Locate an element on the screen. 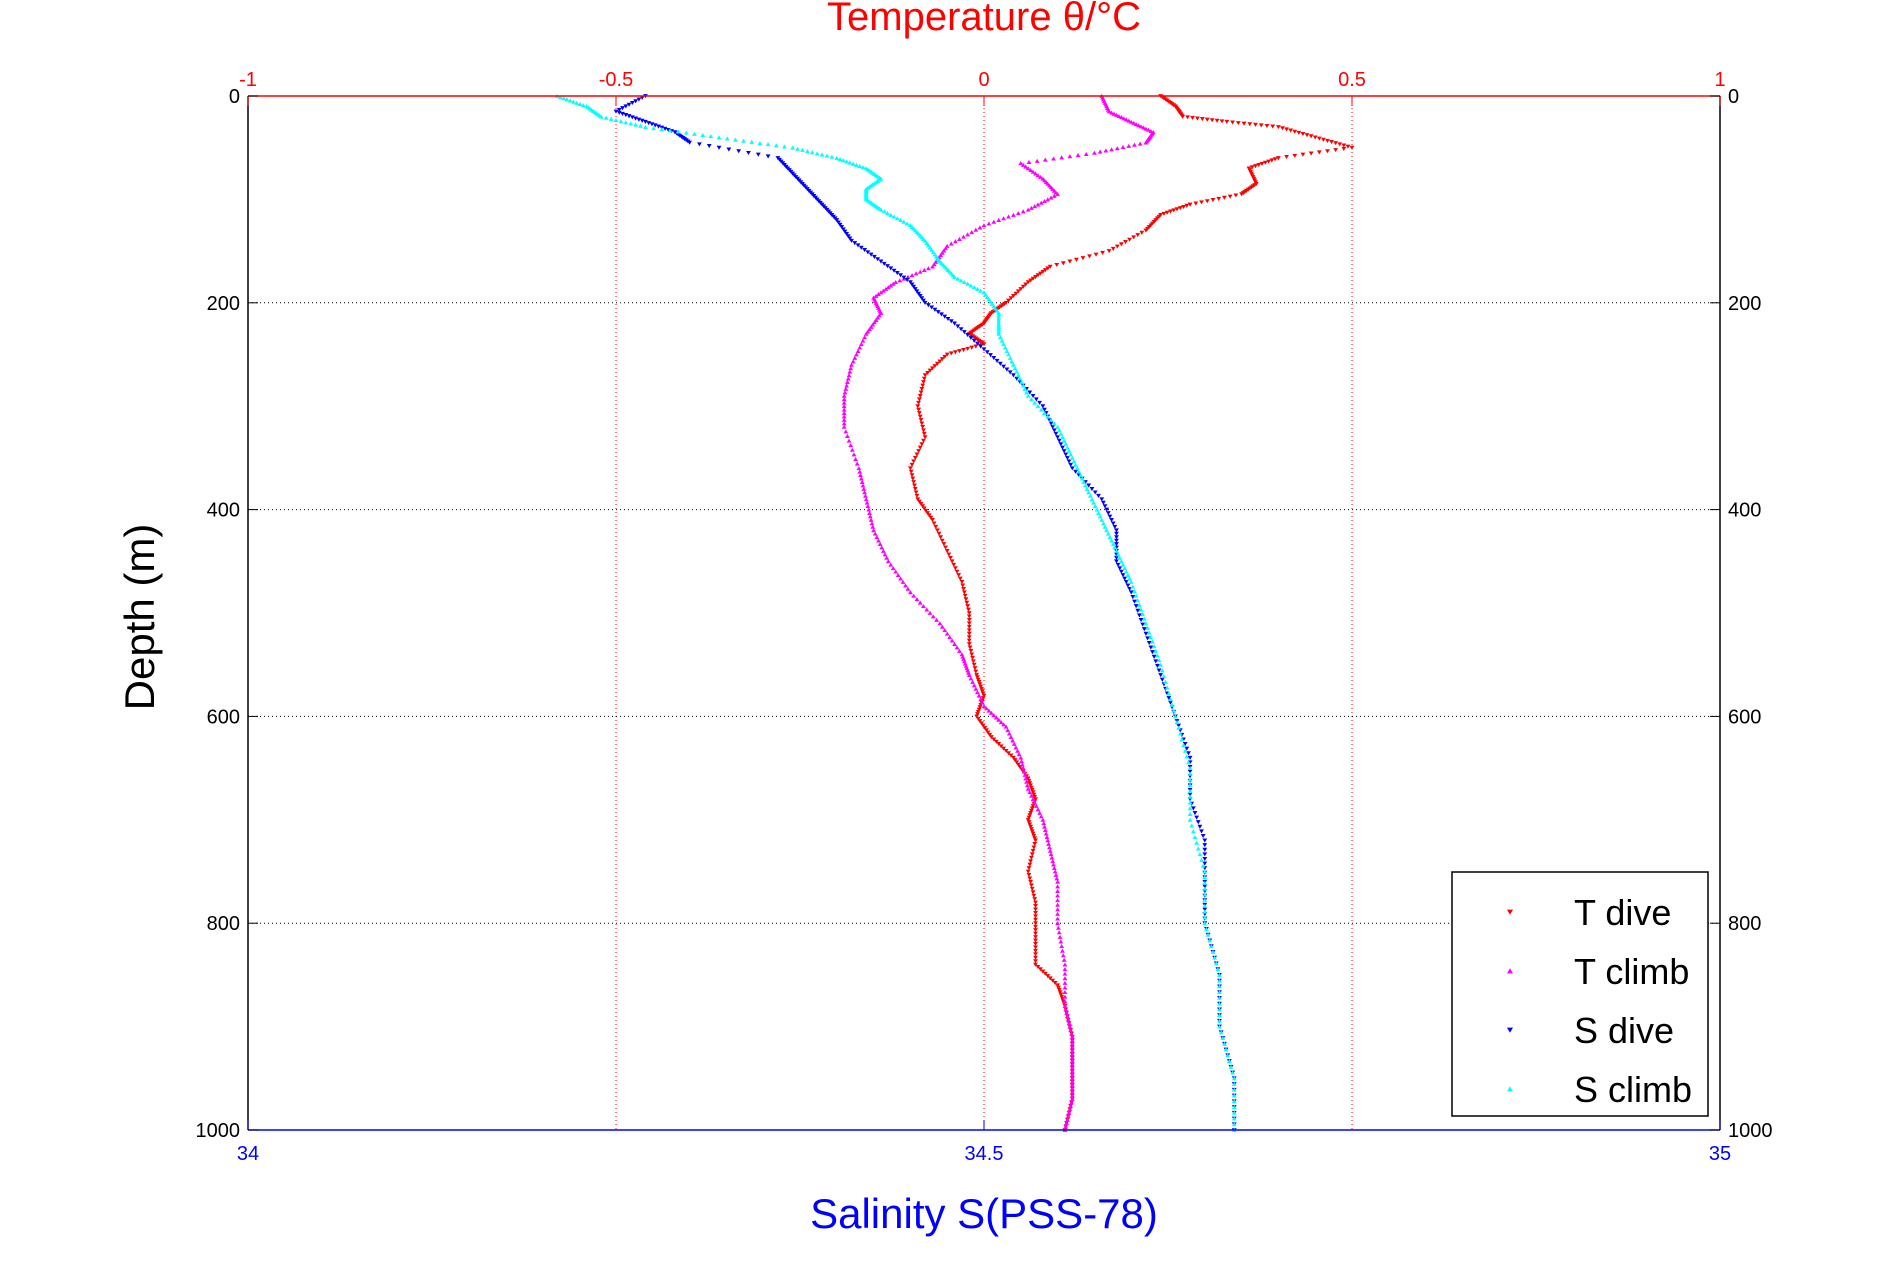 Image resolution: width=1891 pixels, height=1267 pixels. legend-item: T dive is located at coordinates (1589, 912).